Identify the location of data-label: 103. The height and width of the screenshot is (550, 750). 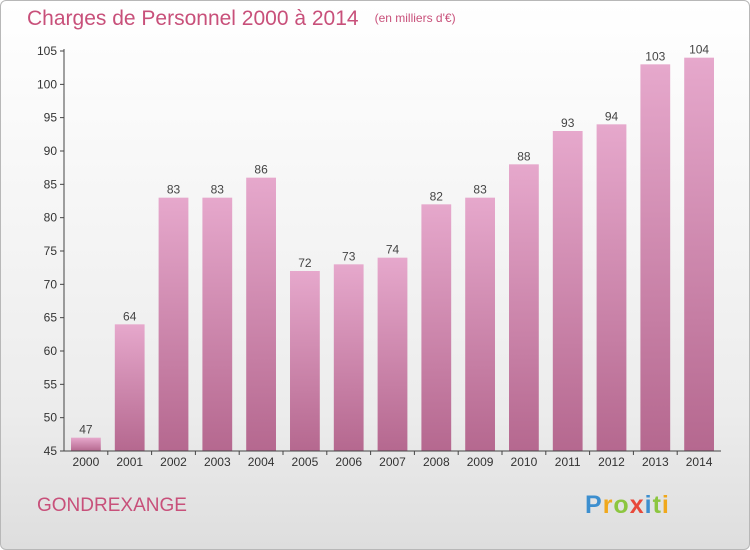
(655, 56).